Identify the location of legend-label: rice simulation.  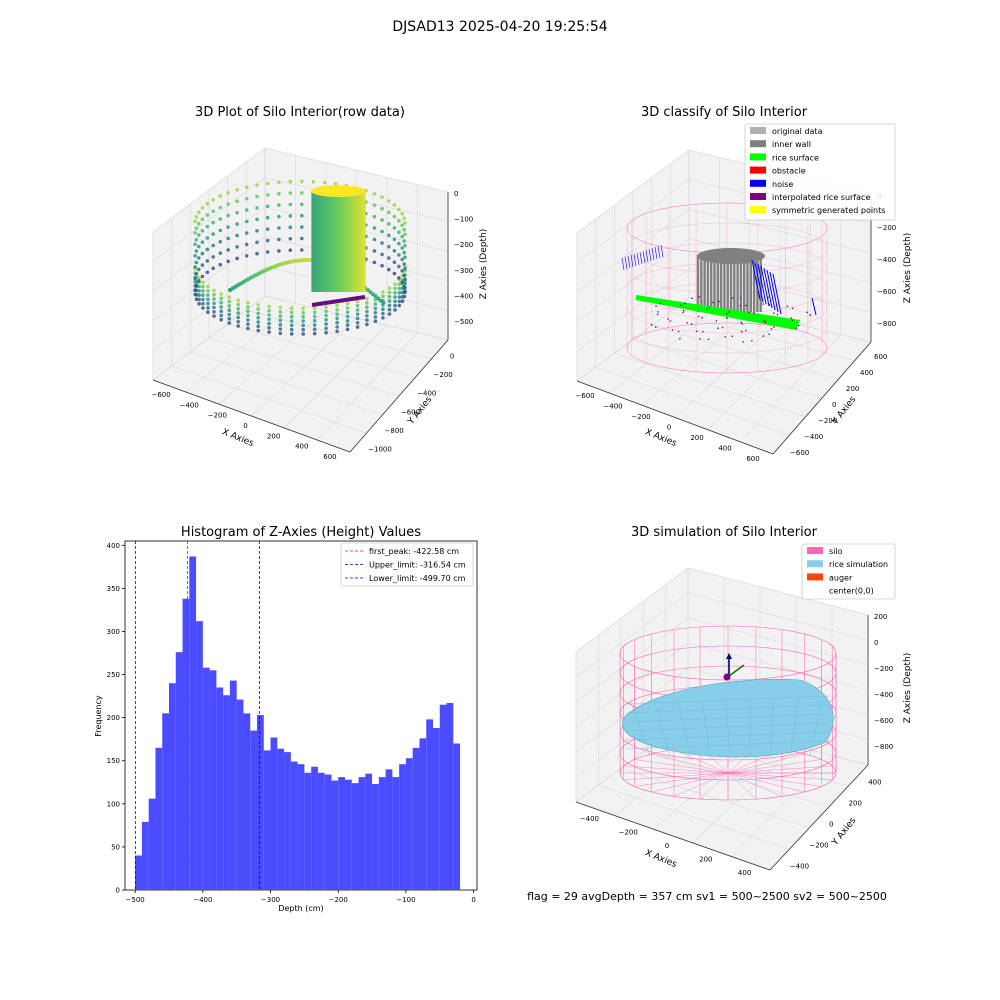
(858, 564).